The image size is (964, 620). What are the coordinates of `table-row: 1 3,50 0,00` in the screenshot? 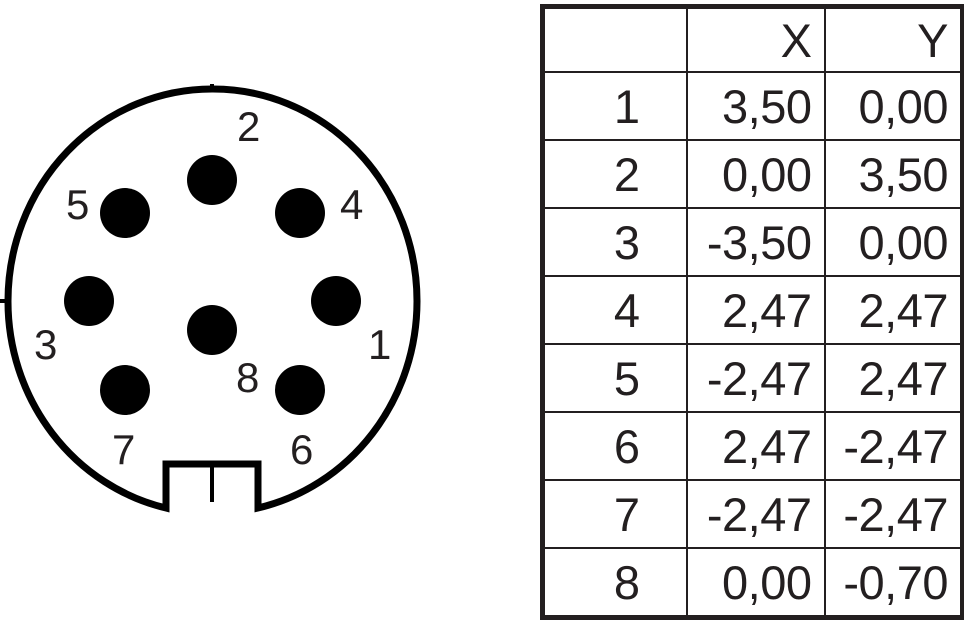 It's located at (752, 106).